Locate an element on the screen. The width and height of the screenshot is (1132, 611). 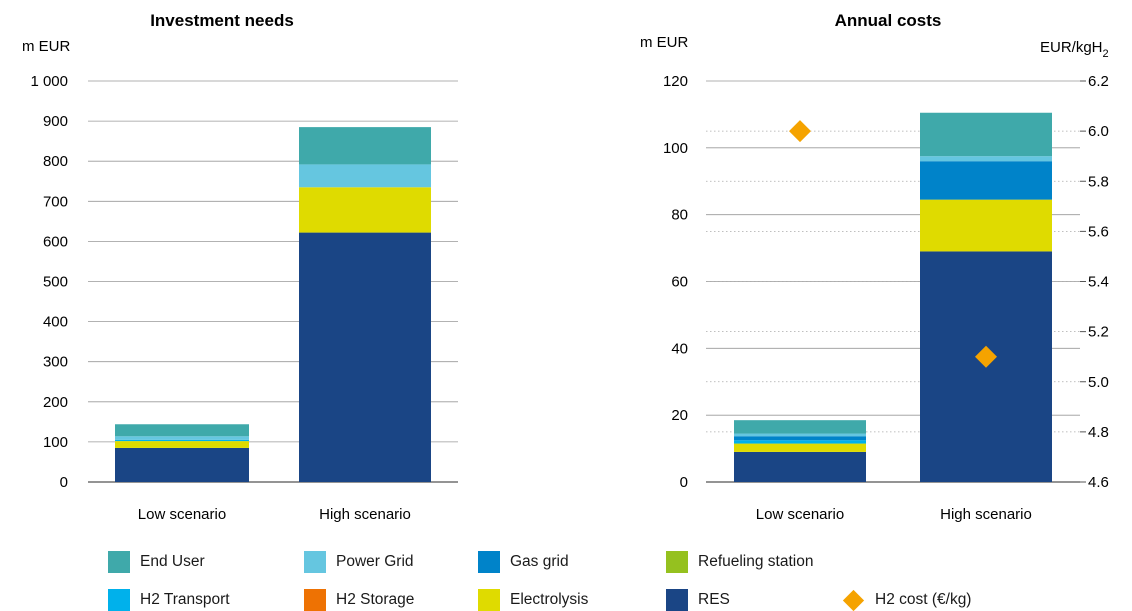
investment-chart-title: Investment needs is located at coordinates (222, 20).